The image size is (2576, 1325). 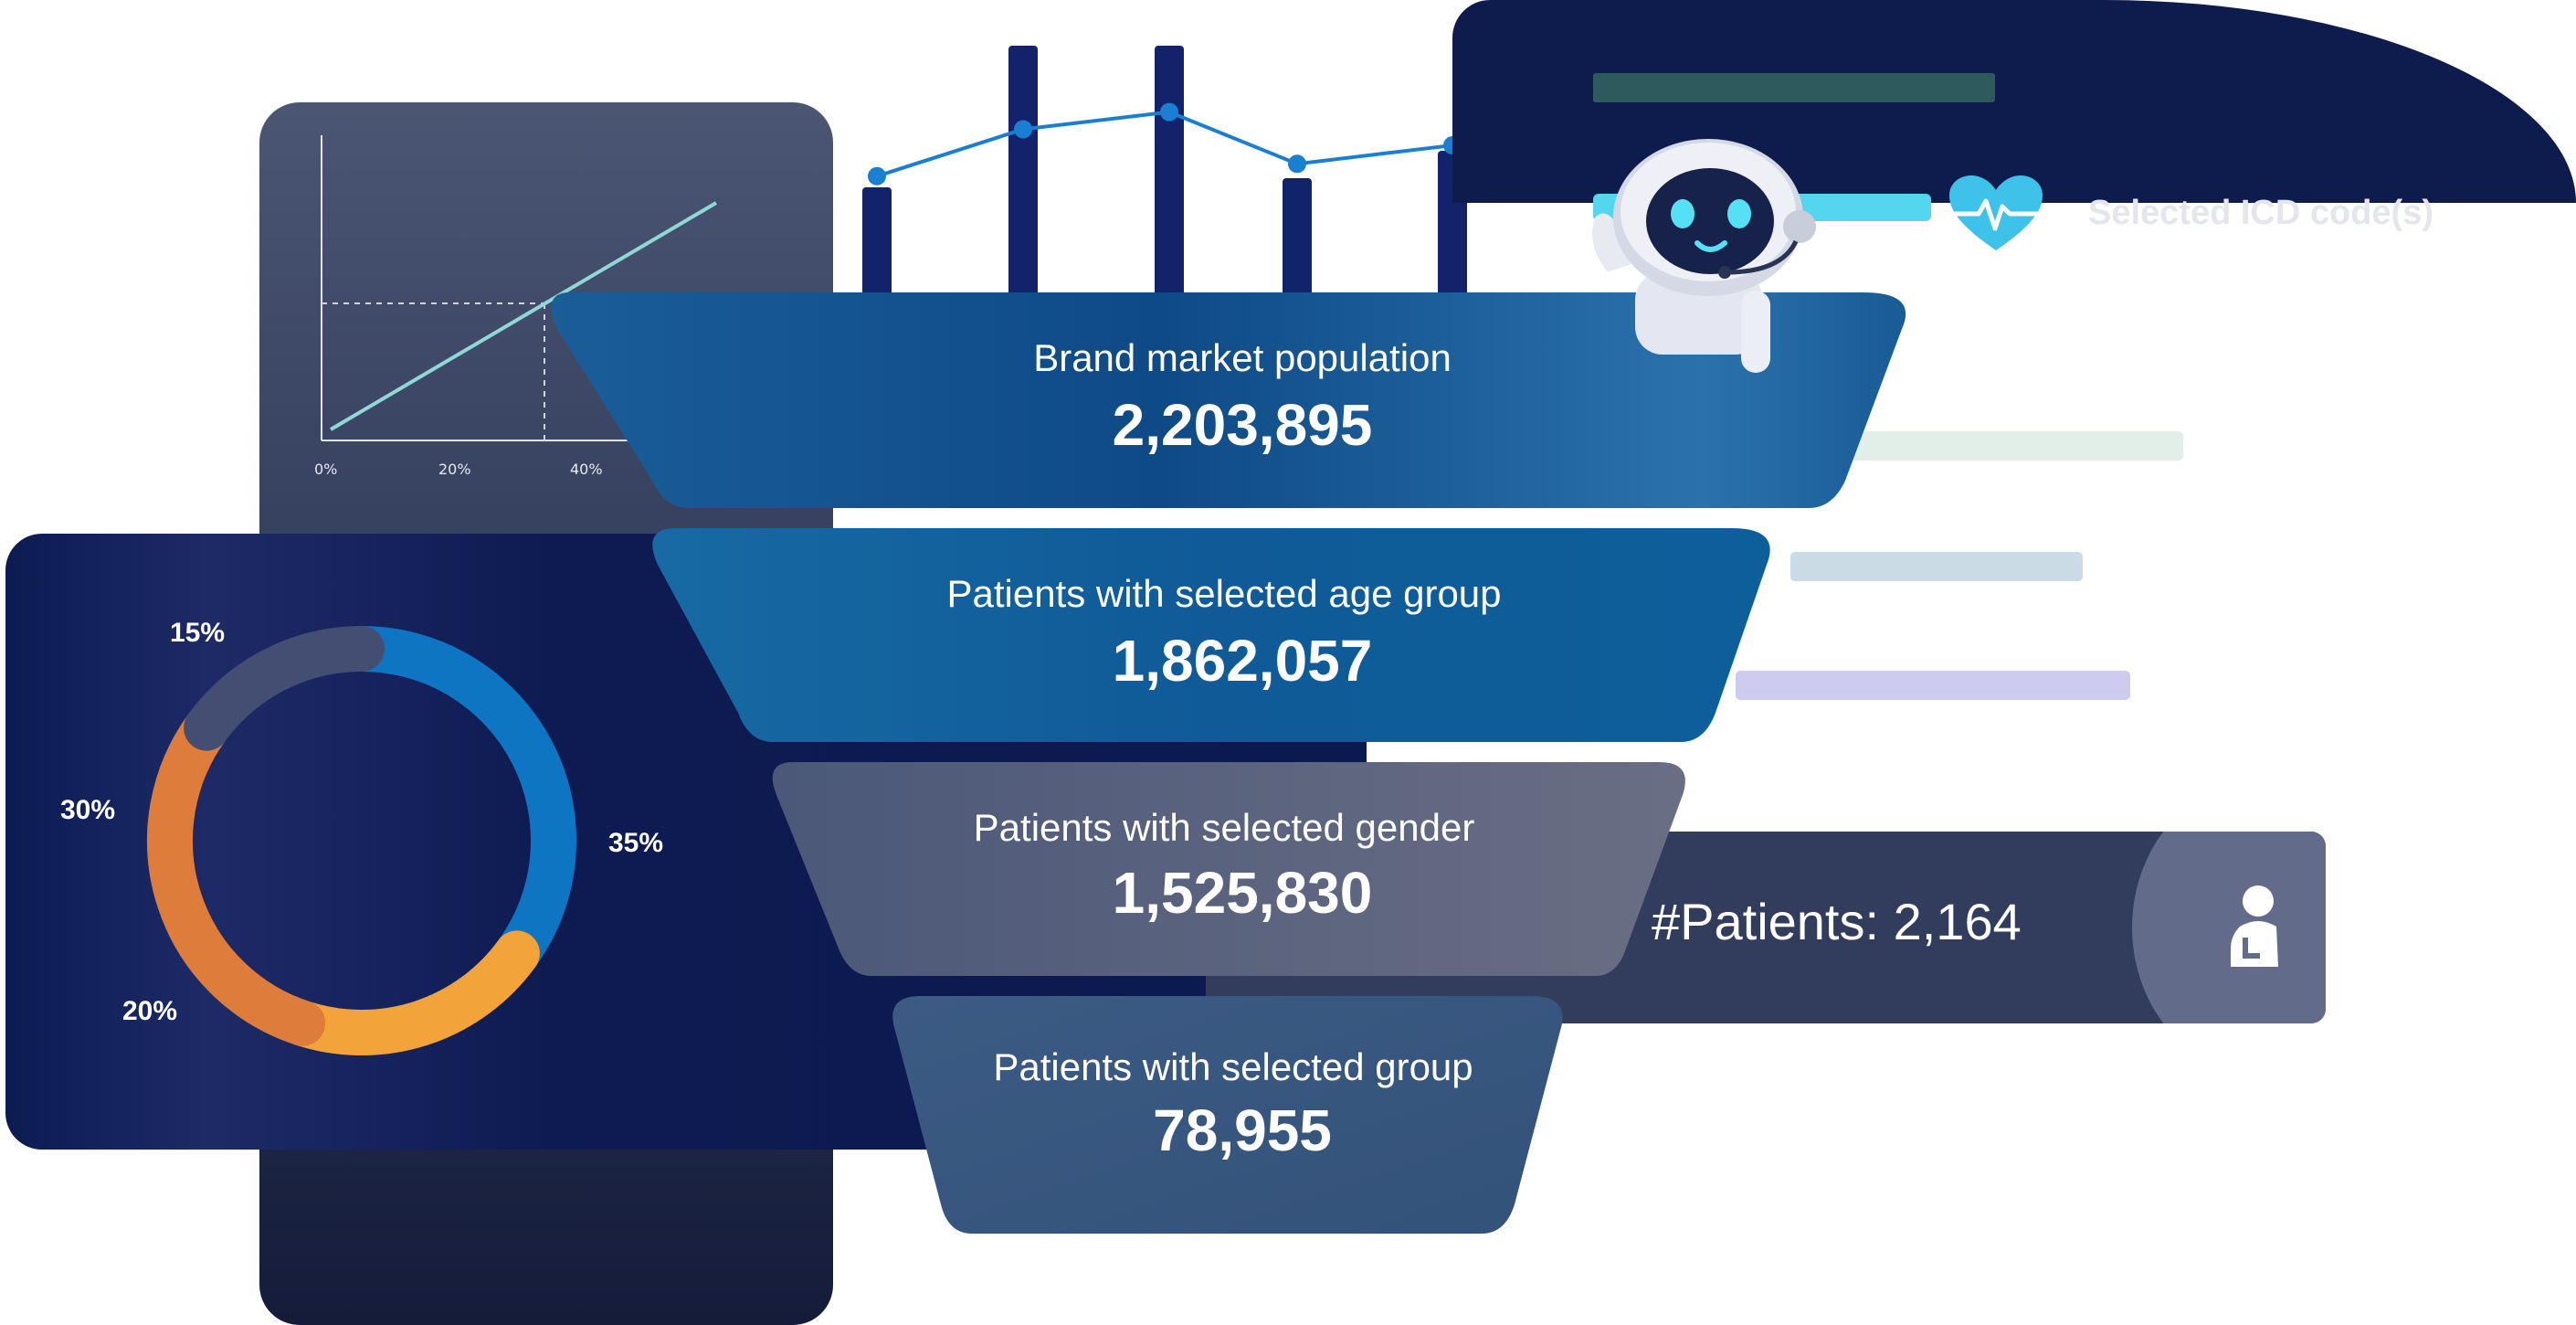 I want to click on funnel-label-1: Brand market population, so click(x=1242, y=358).